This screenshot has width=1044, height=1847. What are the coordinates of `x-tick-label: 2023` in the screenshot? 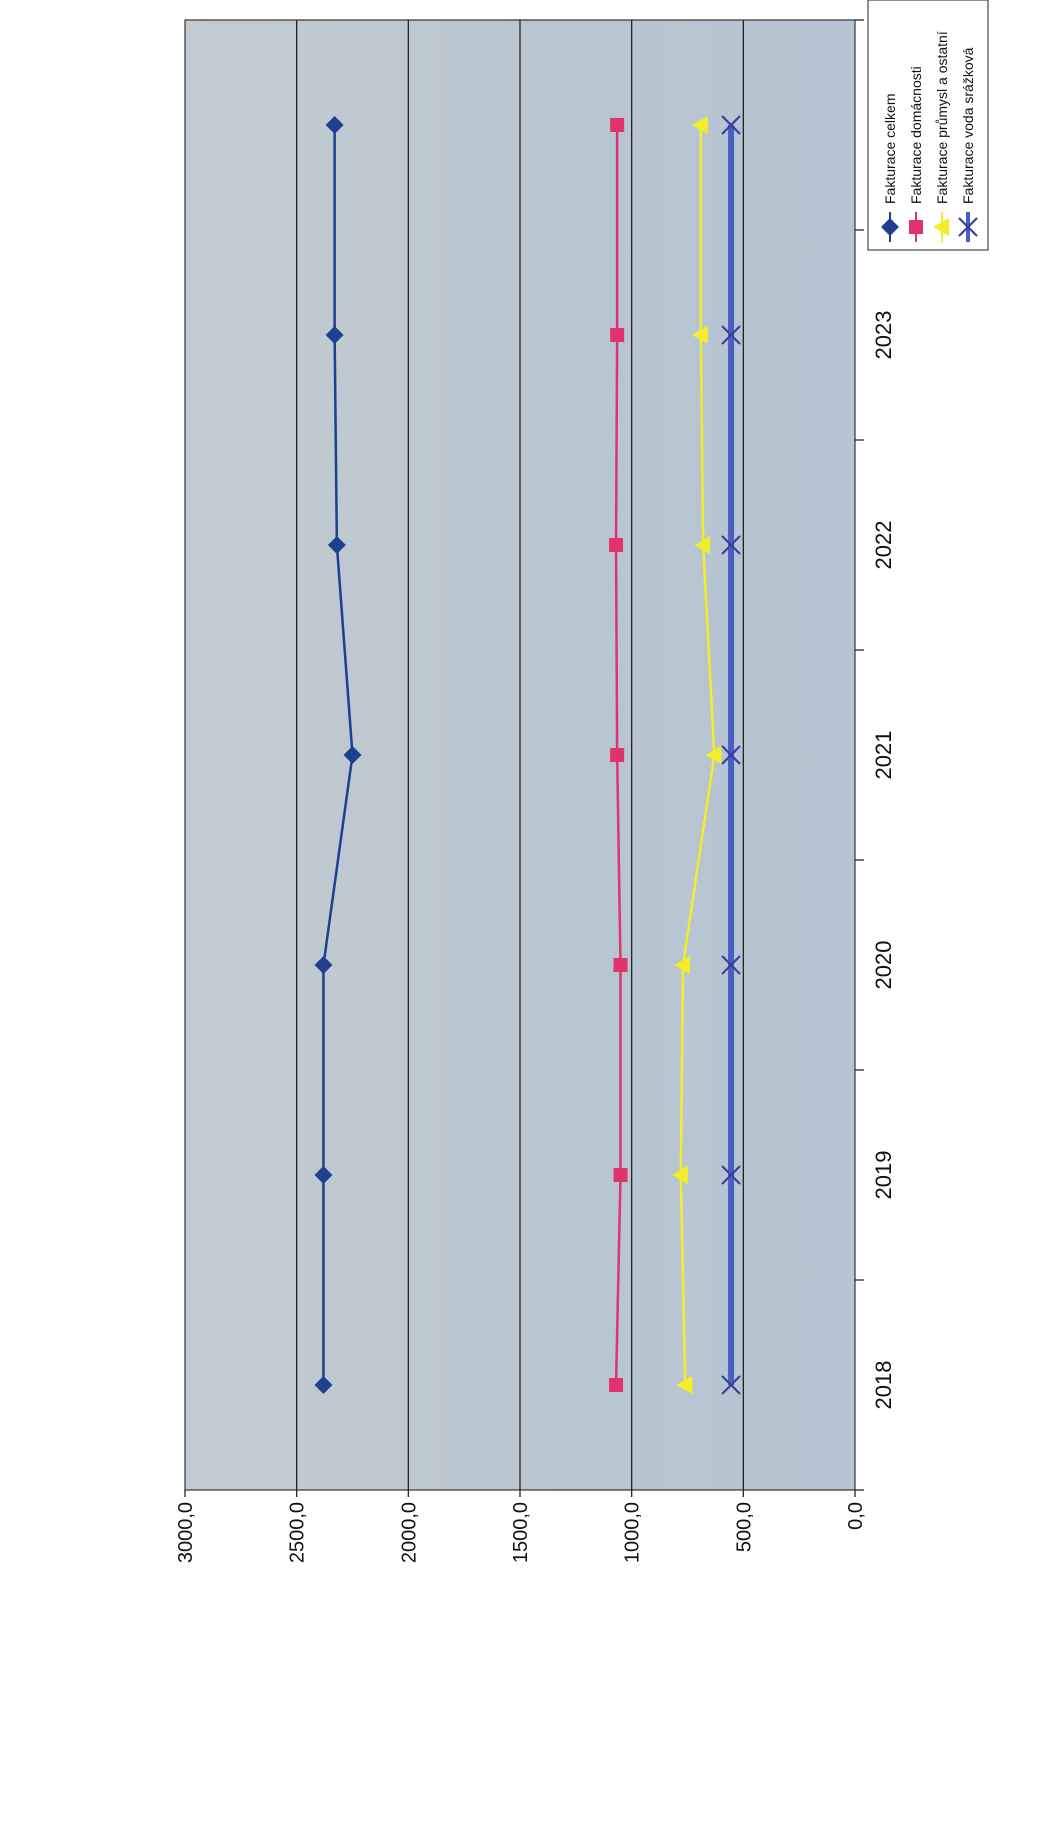 It's located at (883, 335).